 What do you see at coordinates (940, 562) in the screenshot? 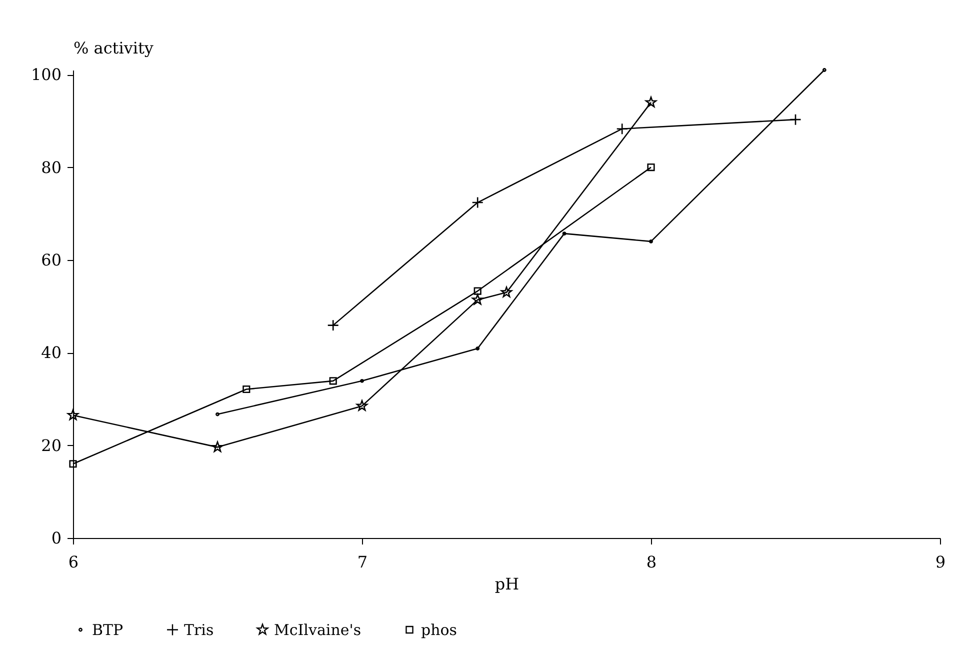
I see `x-tick-label: 9` at bounding box center [940, 562].